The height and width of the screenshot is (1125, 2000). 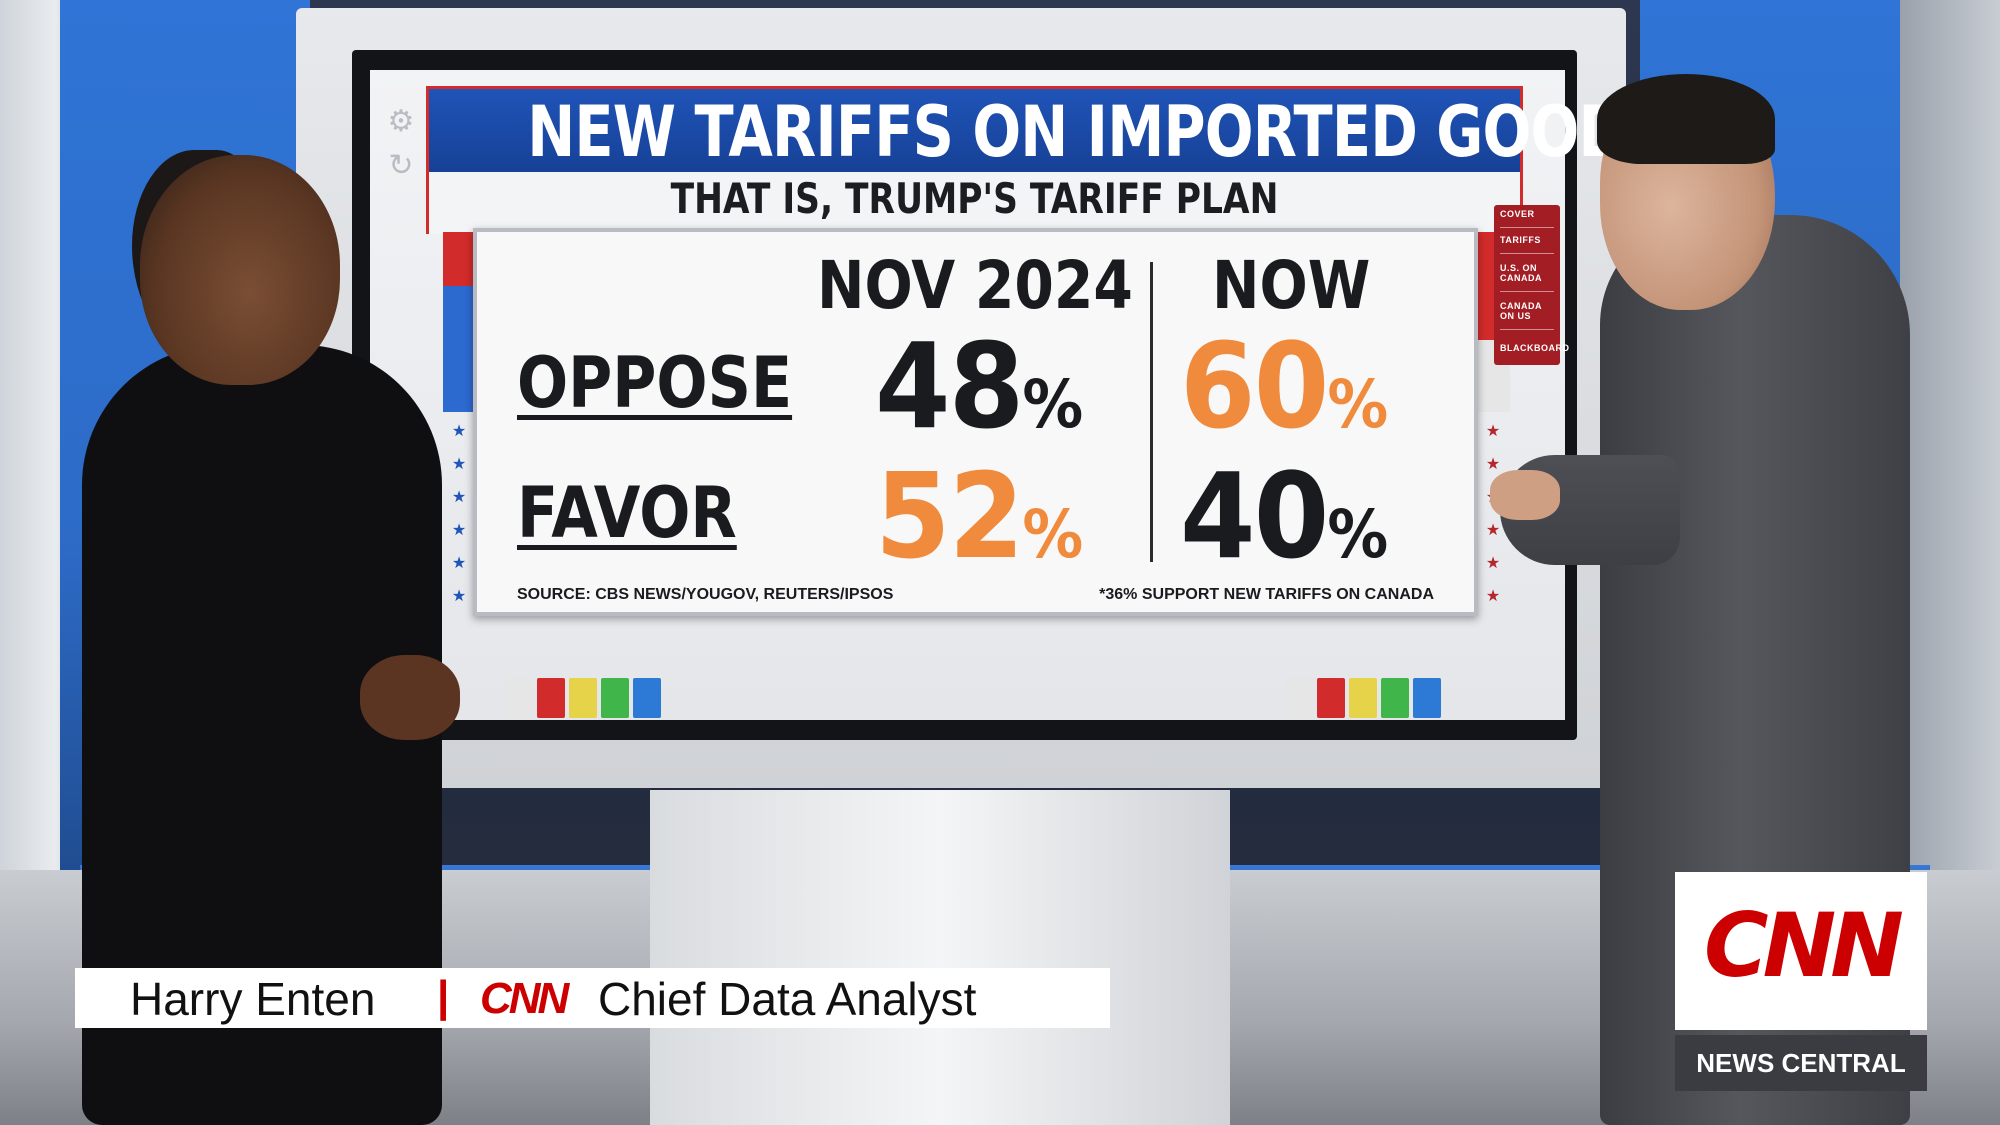 I want to click on row-label-oppose: OPPOSE, so click(x=655, y=383).